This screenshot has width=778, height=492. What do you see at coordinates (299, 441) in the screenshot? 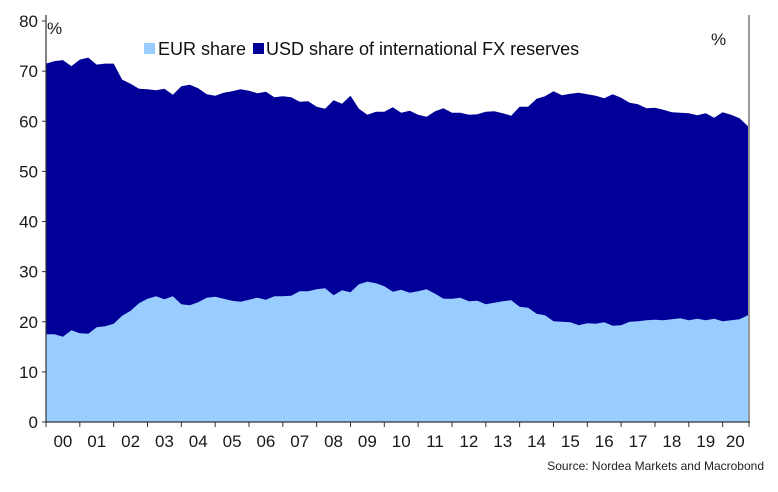
I see `x-tick-label: 07` at bounding box center [299, 441].